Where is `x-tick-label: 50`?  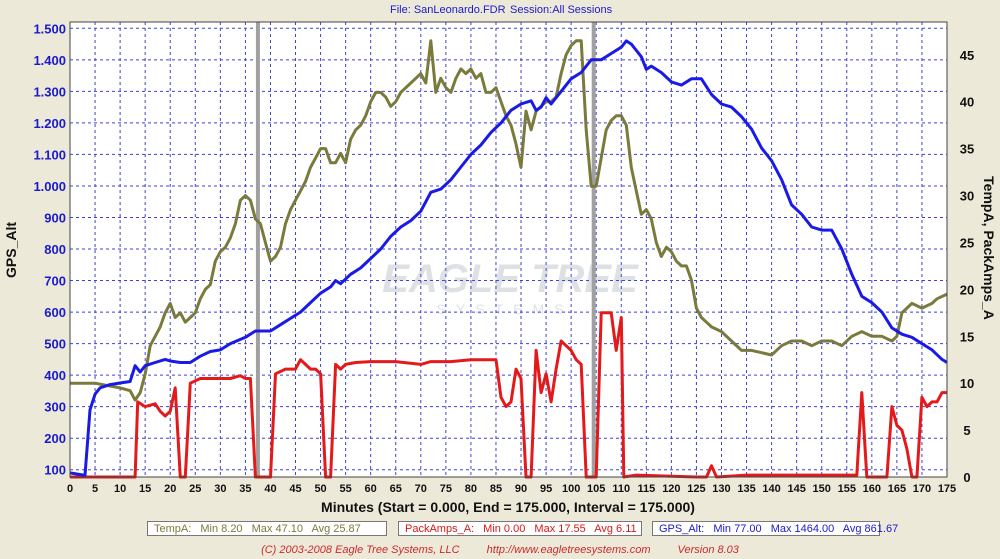
x-tick-label: 50 is located at coordinates (320, 489).